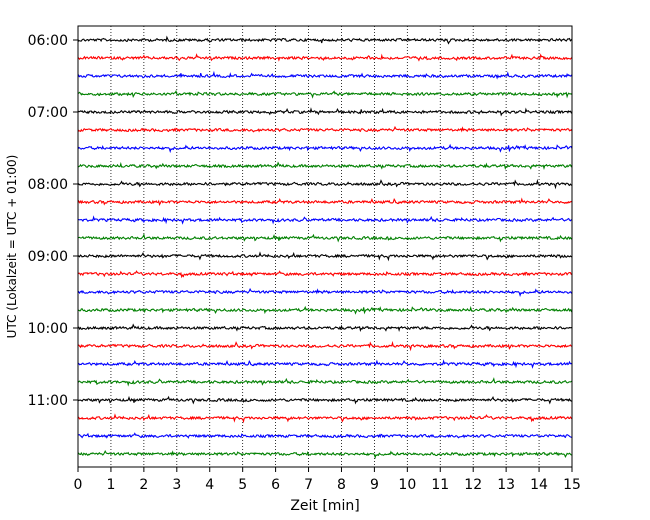  What do you see at coordinates (78, 485) in the screenshot?
I see `x-tick-label: 0` at bounding box center [78, 485].